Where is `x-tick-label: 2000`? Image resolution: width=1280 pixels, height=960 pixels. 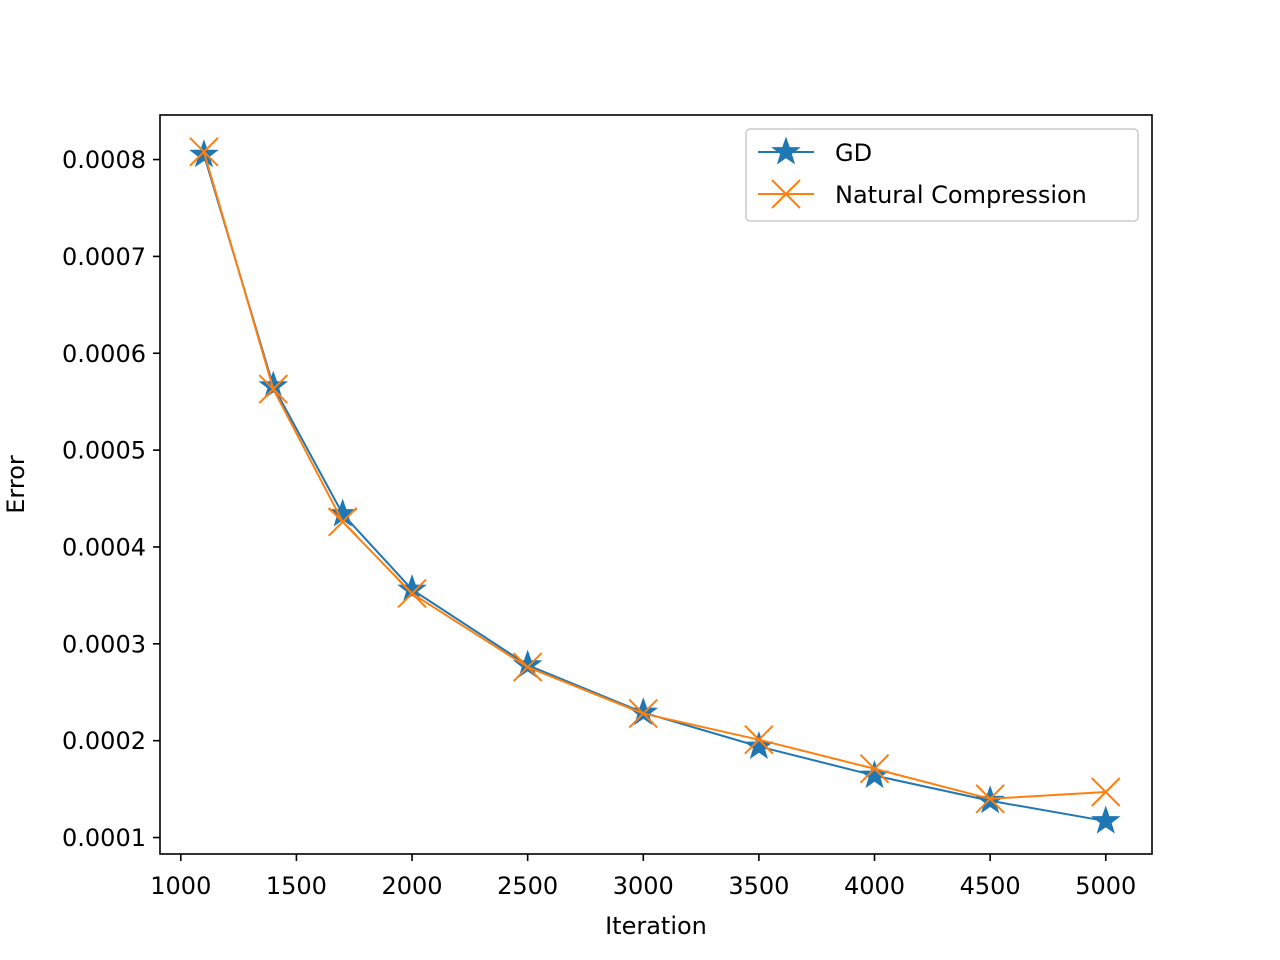
x-tick-label: 2000 is located at coordinates (412, 886).